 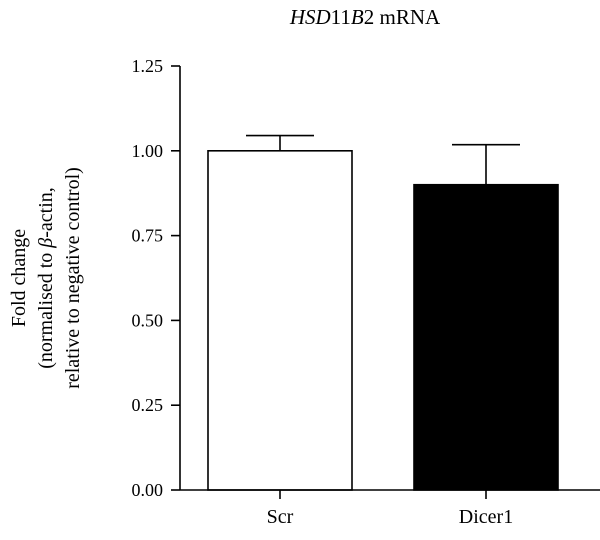 I want to click on x-axis-group: Scr Dicer1, so click(x=390, y=508).